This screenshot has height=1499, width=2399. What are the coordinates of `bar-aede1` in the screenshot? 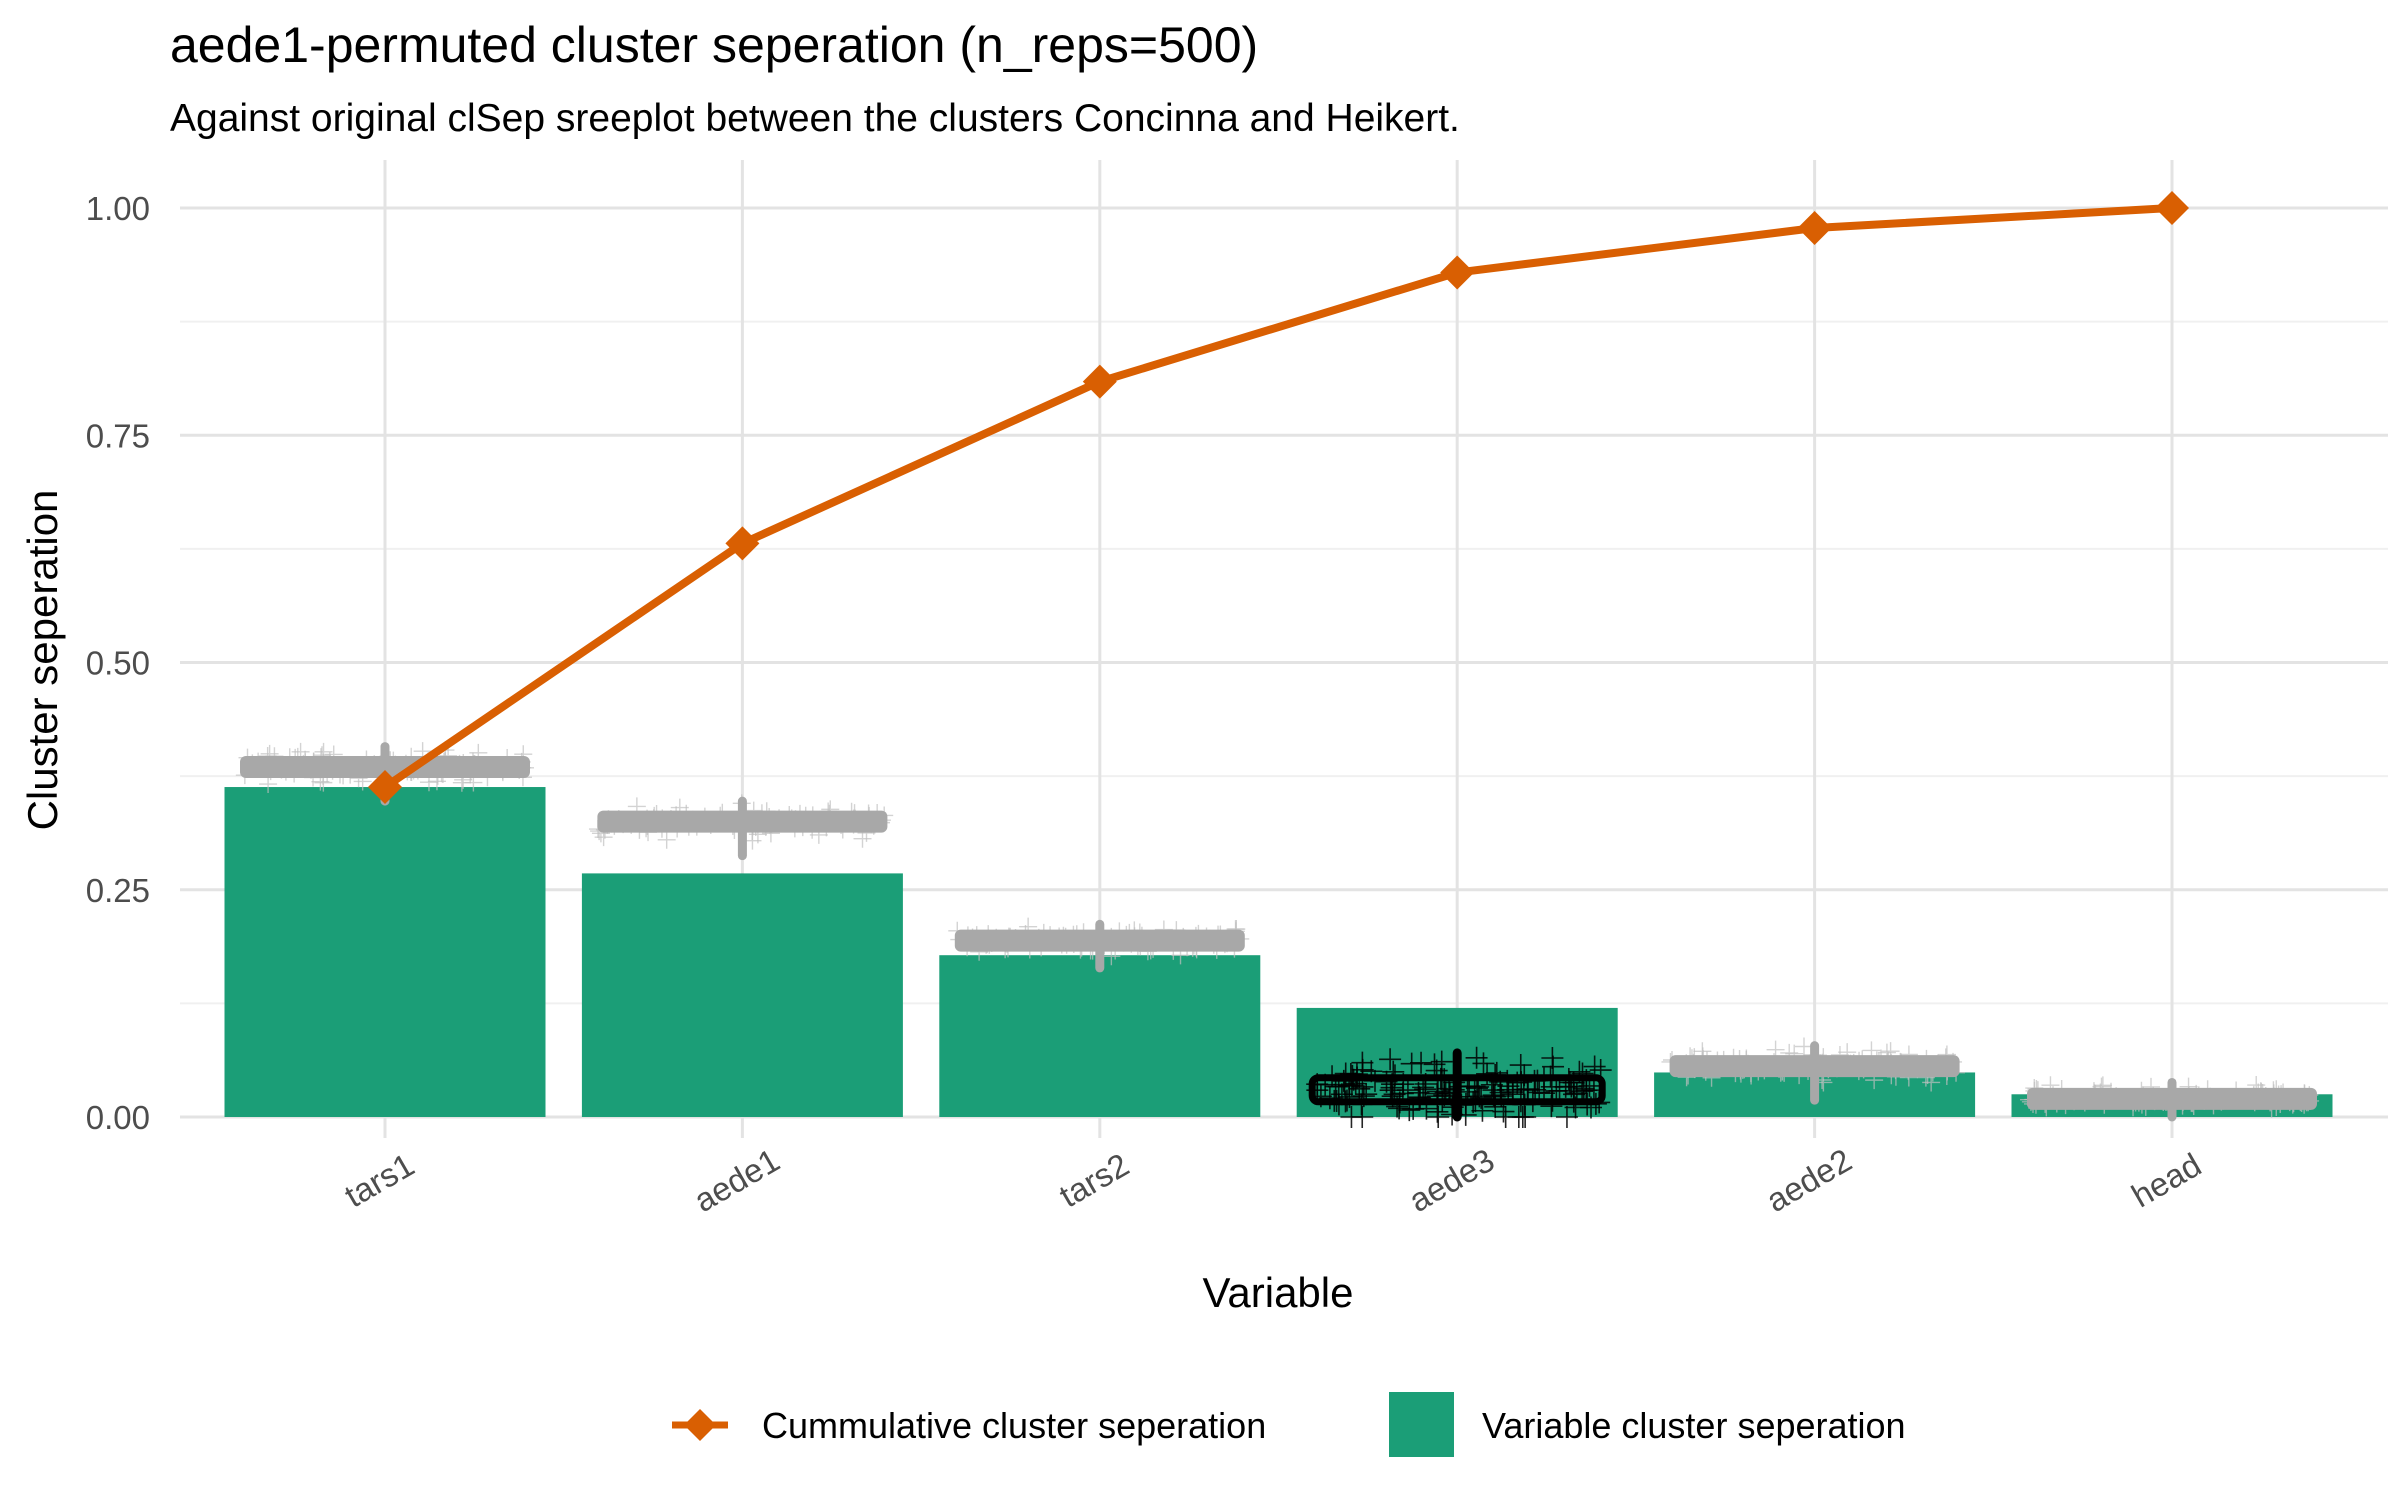 It's located at (742, 995).